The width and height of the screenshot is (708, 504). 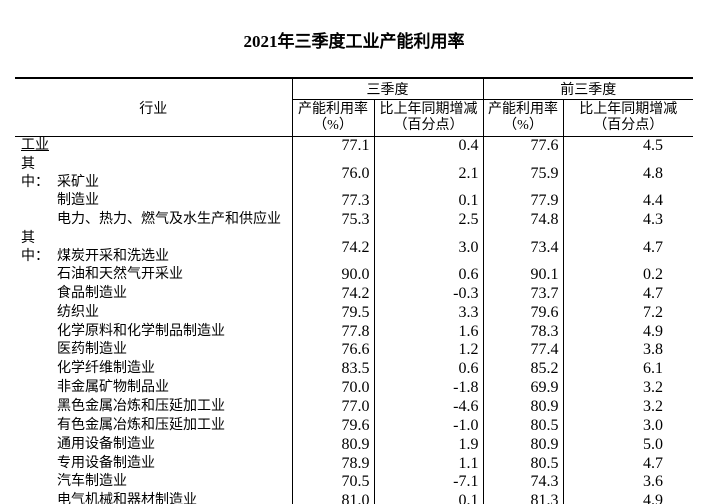 What do you see at coordinates (332, 275) in the screenshot?
I see `q3-utilization-cell: 90.0` at bounding box center [332, 275].